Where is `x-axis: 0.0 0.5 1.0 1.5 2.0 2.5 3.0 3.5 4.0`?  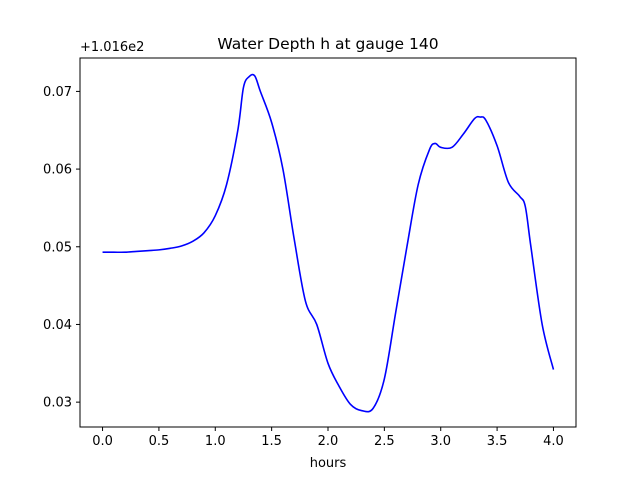
x-axis: 0.0 0.5 1.0 1.5 2.0 2.5 3.0 3.5 4.0 is located at coordinates (328, 438).